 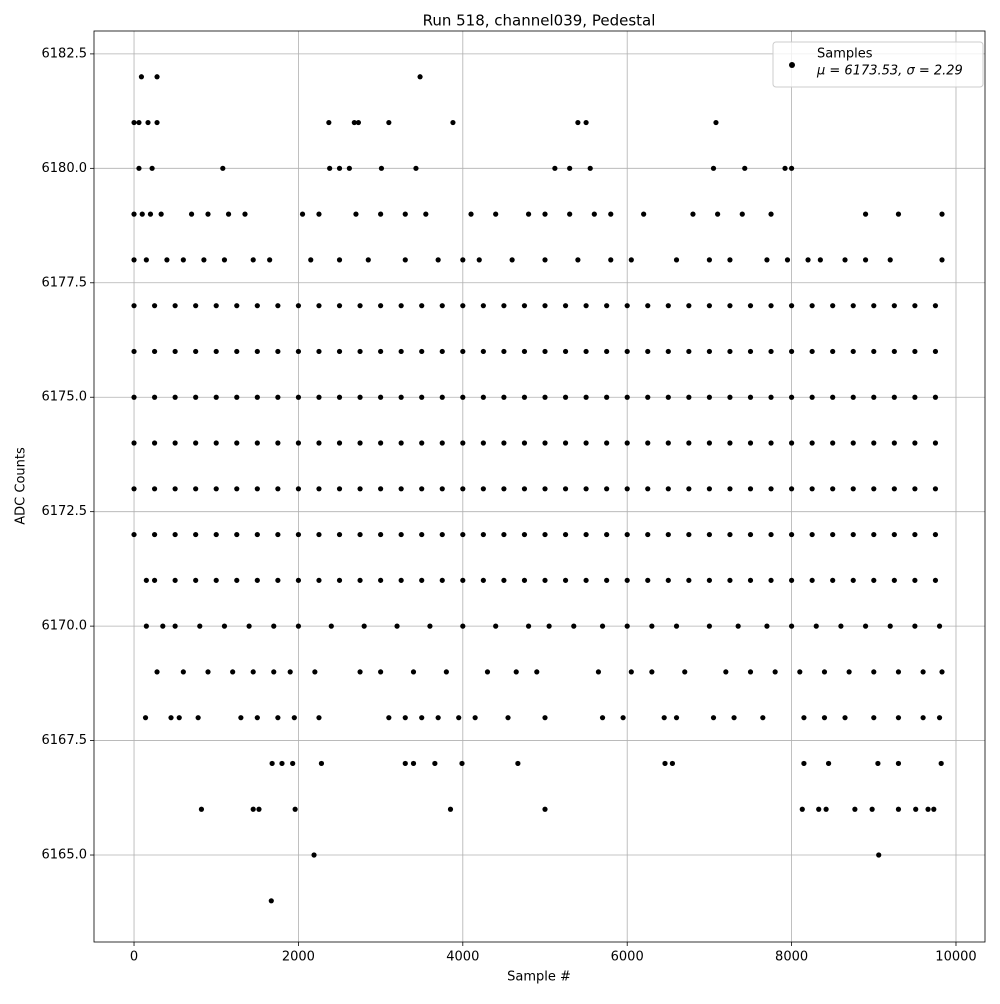 I want to click on y-tick-label: 6165.0, so click(x=65, y=855).